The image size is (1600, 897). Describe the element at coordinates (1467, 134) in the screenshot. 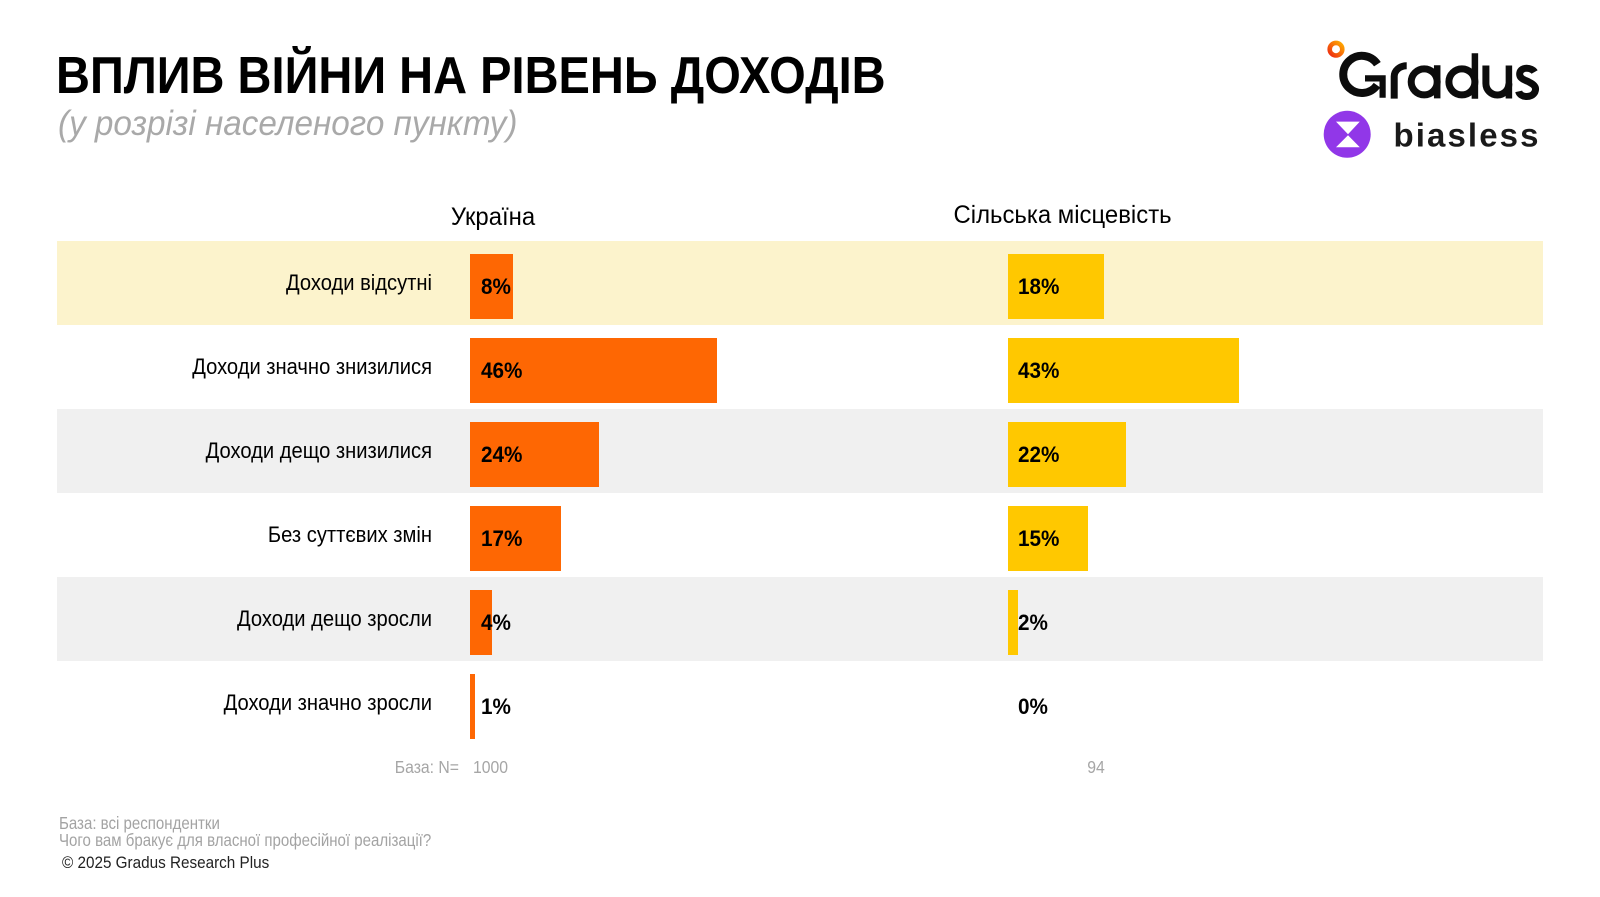

I see `svg-text: biasless` at that location.